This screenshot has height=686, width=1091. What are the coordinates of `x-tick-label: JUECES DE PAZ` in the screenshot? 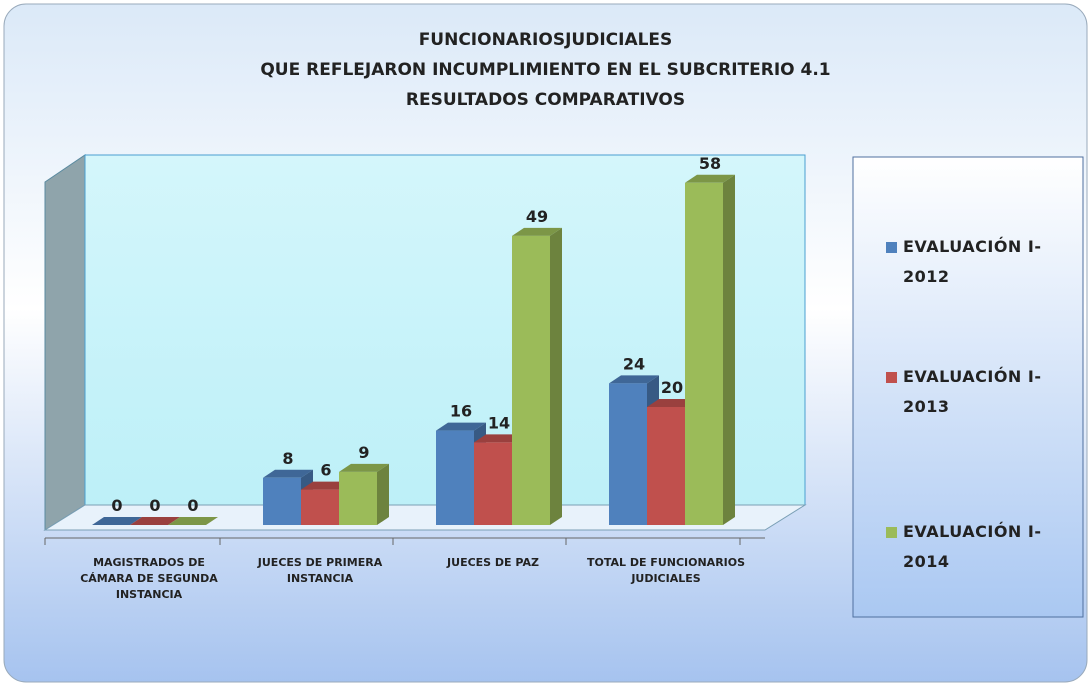 It's located at (493, 562).